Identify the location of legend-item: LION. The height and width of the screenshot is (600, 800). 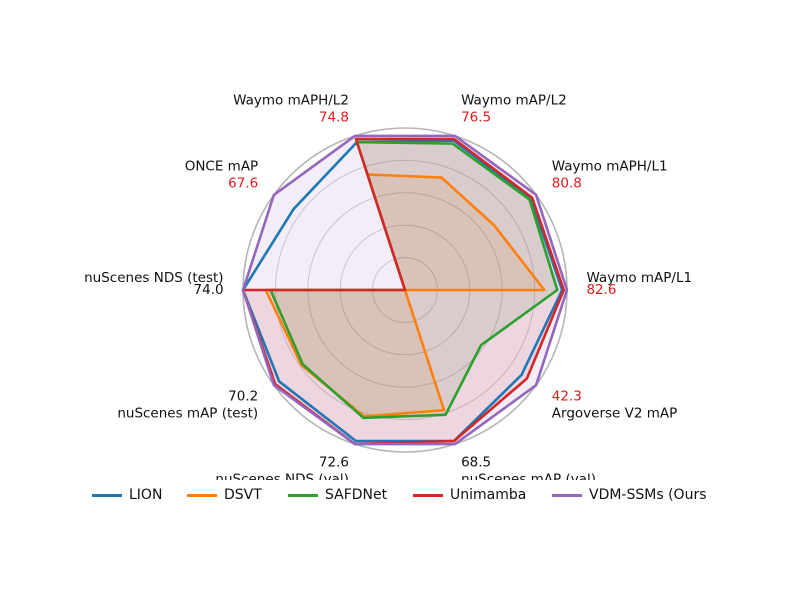
(127, 495).